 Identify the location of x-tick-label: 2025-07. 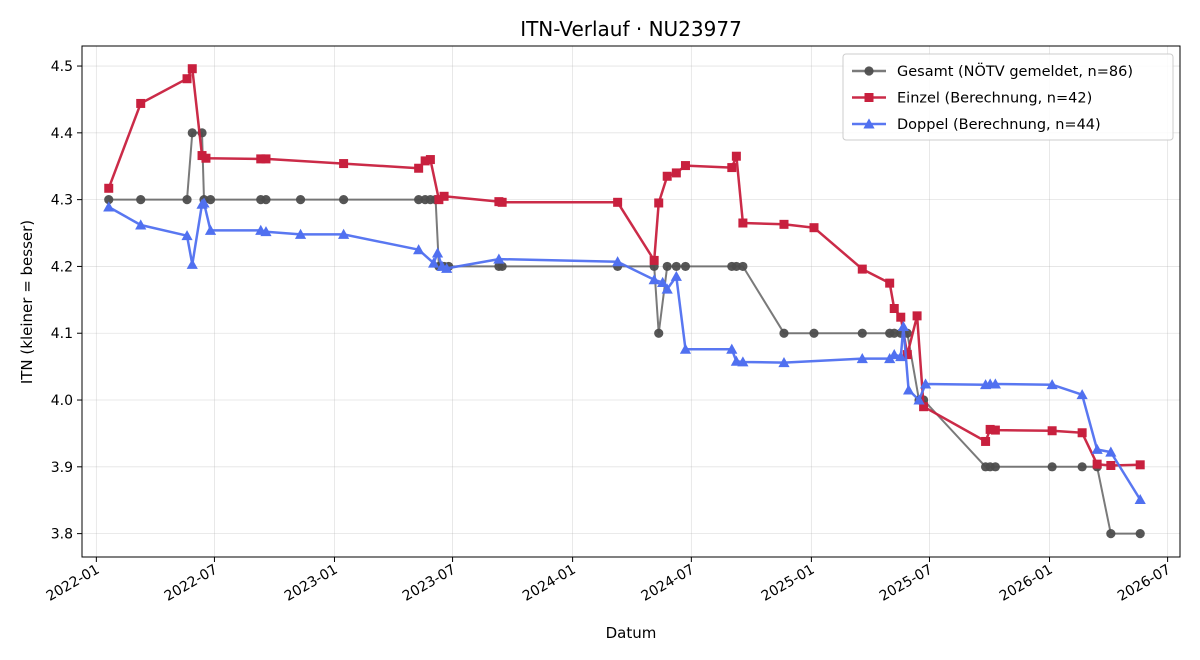
(906, 583).